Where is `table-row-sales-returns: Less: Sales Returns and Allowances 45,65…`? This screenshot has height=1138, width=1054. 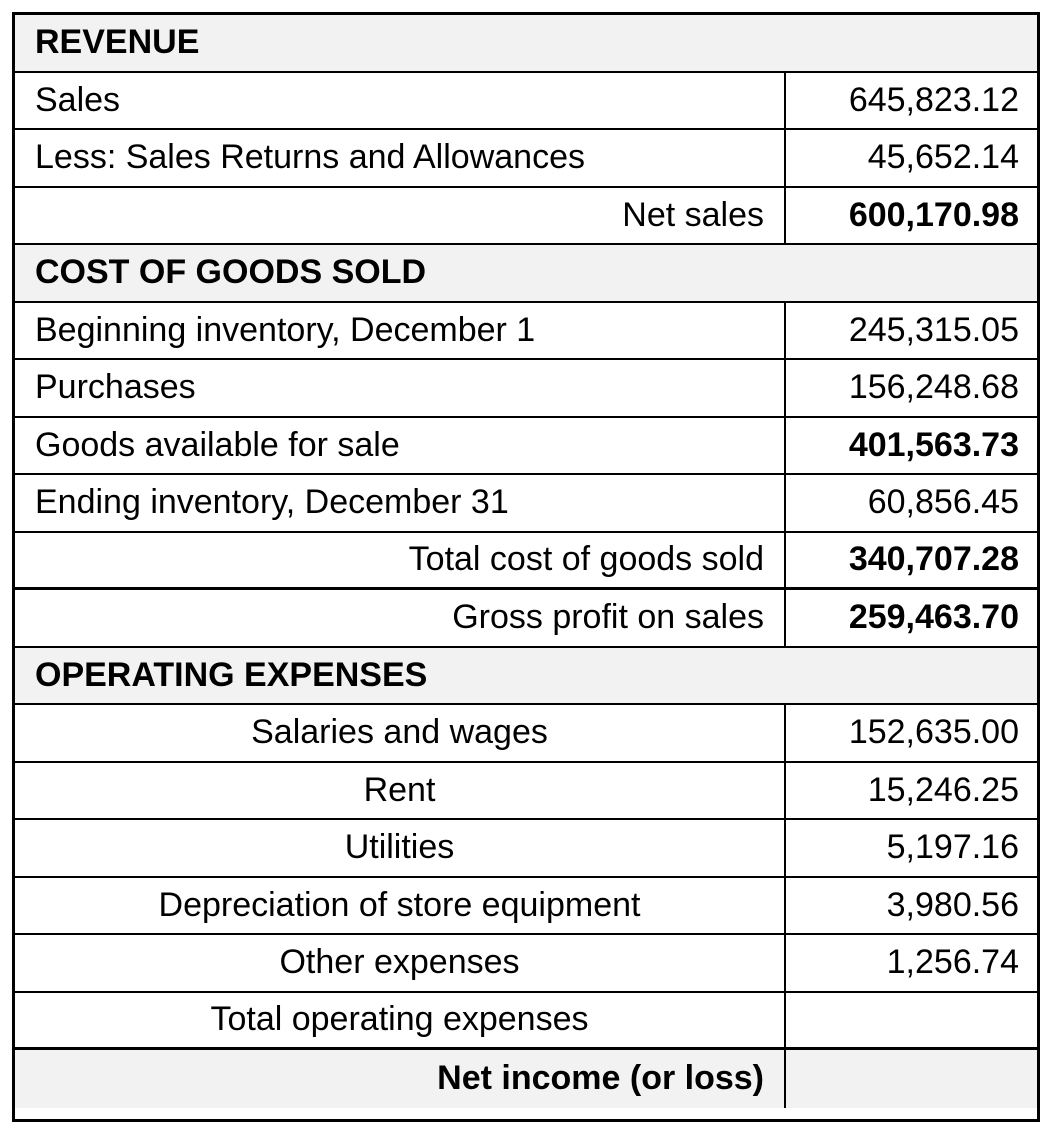 table-row-sales-returns: Less: Sales Returns and Allowances 45,65… is located at coordinates (526, 159).